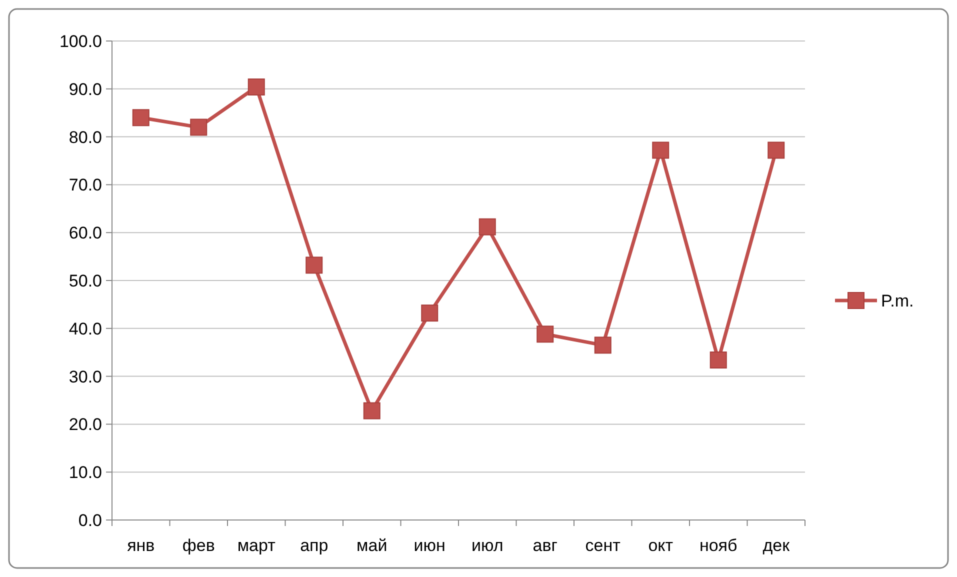 This screenshot has width=957, height=577. I want to click on x-tick-label: фев, so click(198, 545).